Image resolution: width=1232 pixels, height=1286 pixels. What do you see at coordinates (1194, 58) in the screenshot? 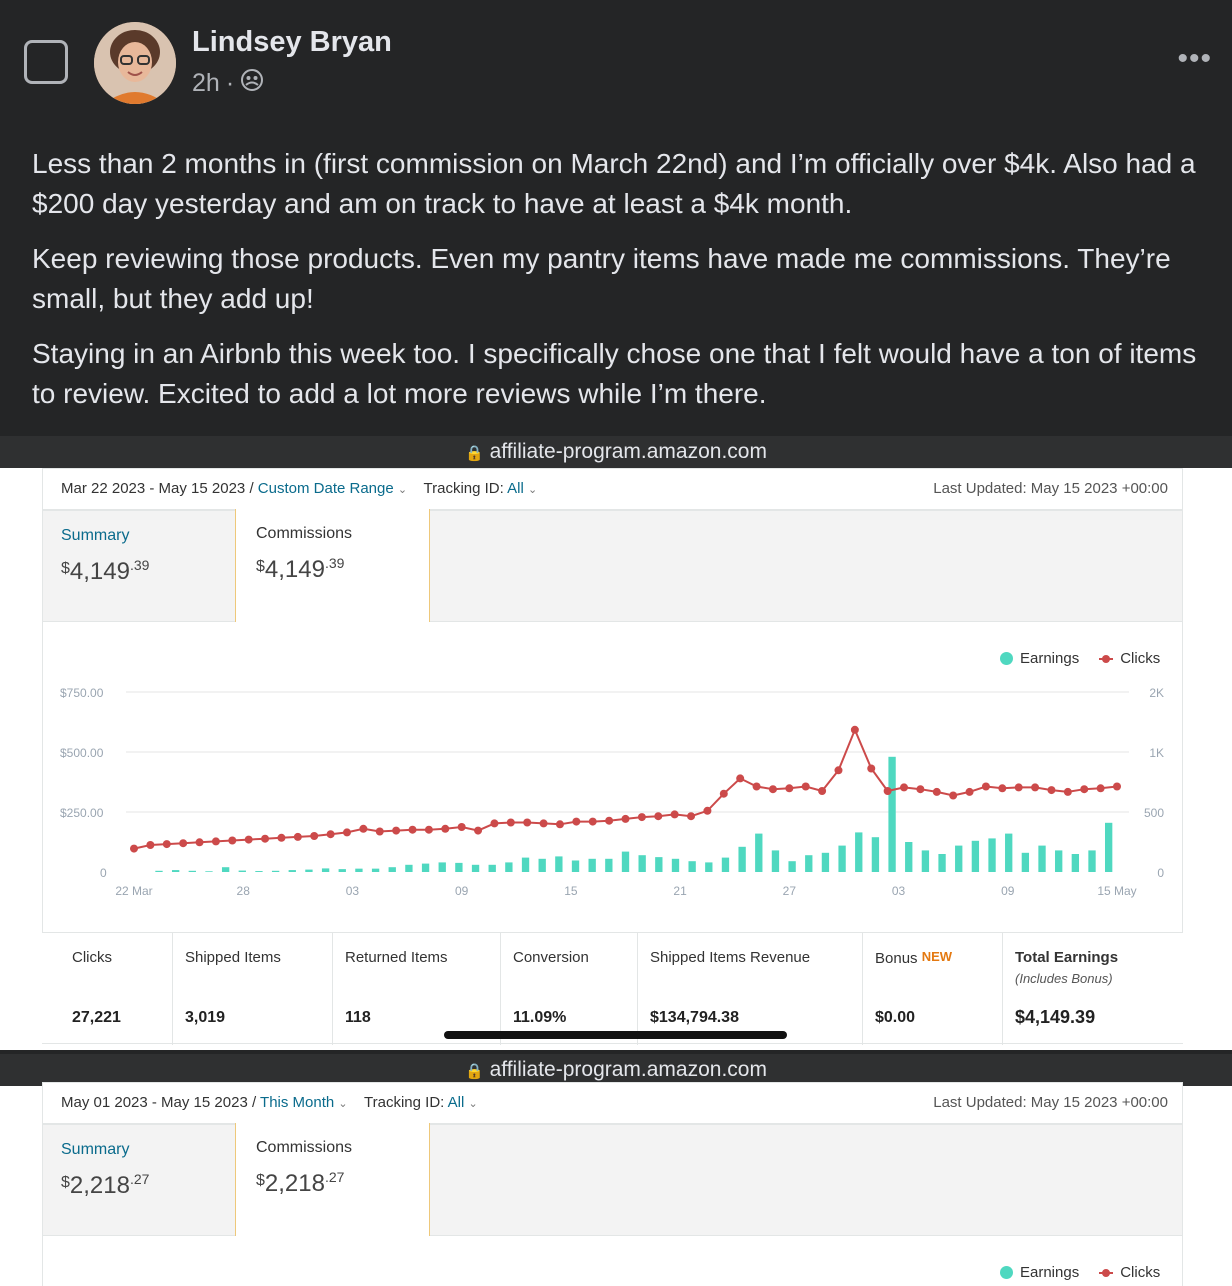
I see `more-options-icon: •••` at bounding box center [1194, 58].